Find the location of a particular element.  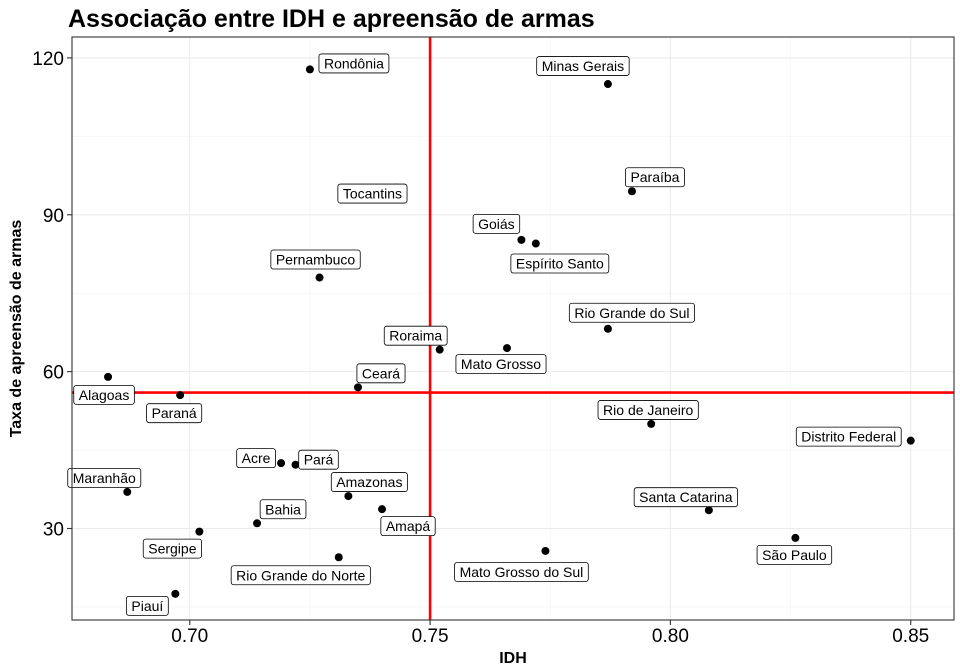

point-label: Minas Gerais is located at coordinates (583, 66).